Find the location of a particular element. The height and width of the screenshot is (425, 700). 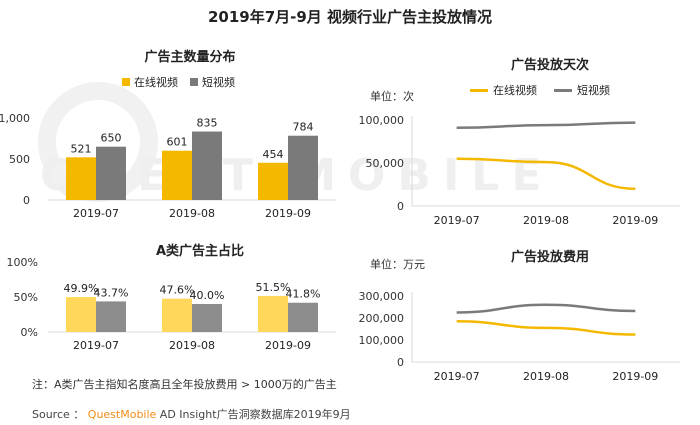

advertiser-count-ytick: 0 is located at coordinates (26, 200).